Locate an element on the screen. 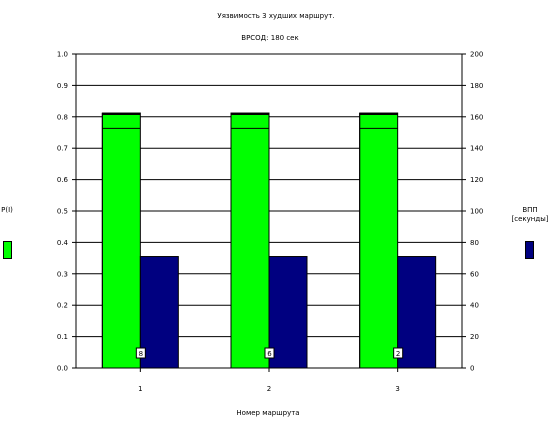 This screenshot has height=429, width=553. bar-label: 8 is located at coordinates (141, 354).